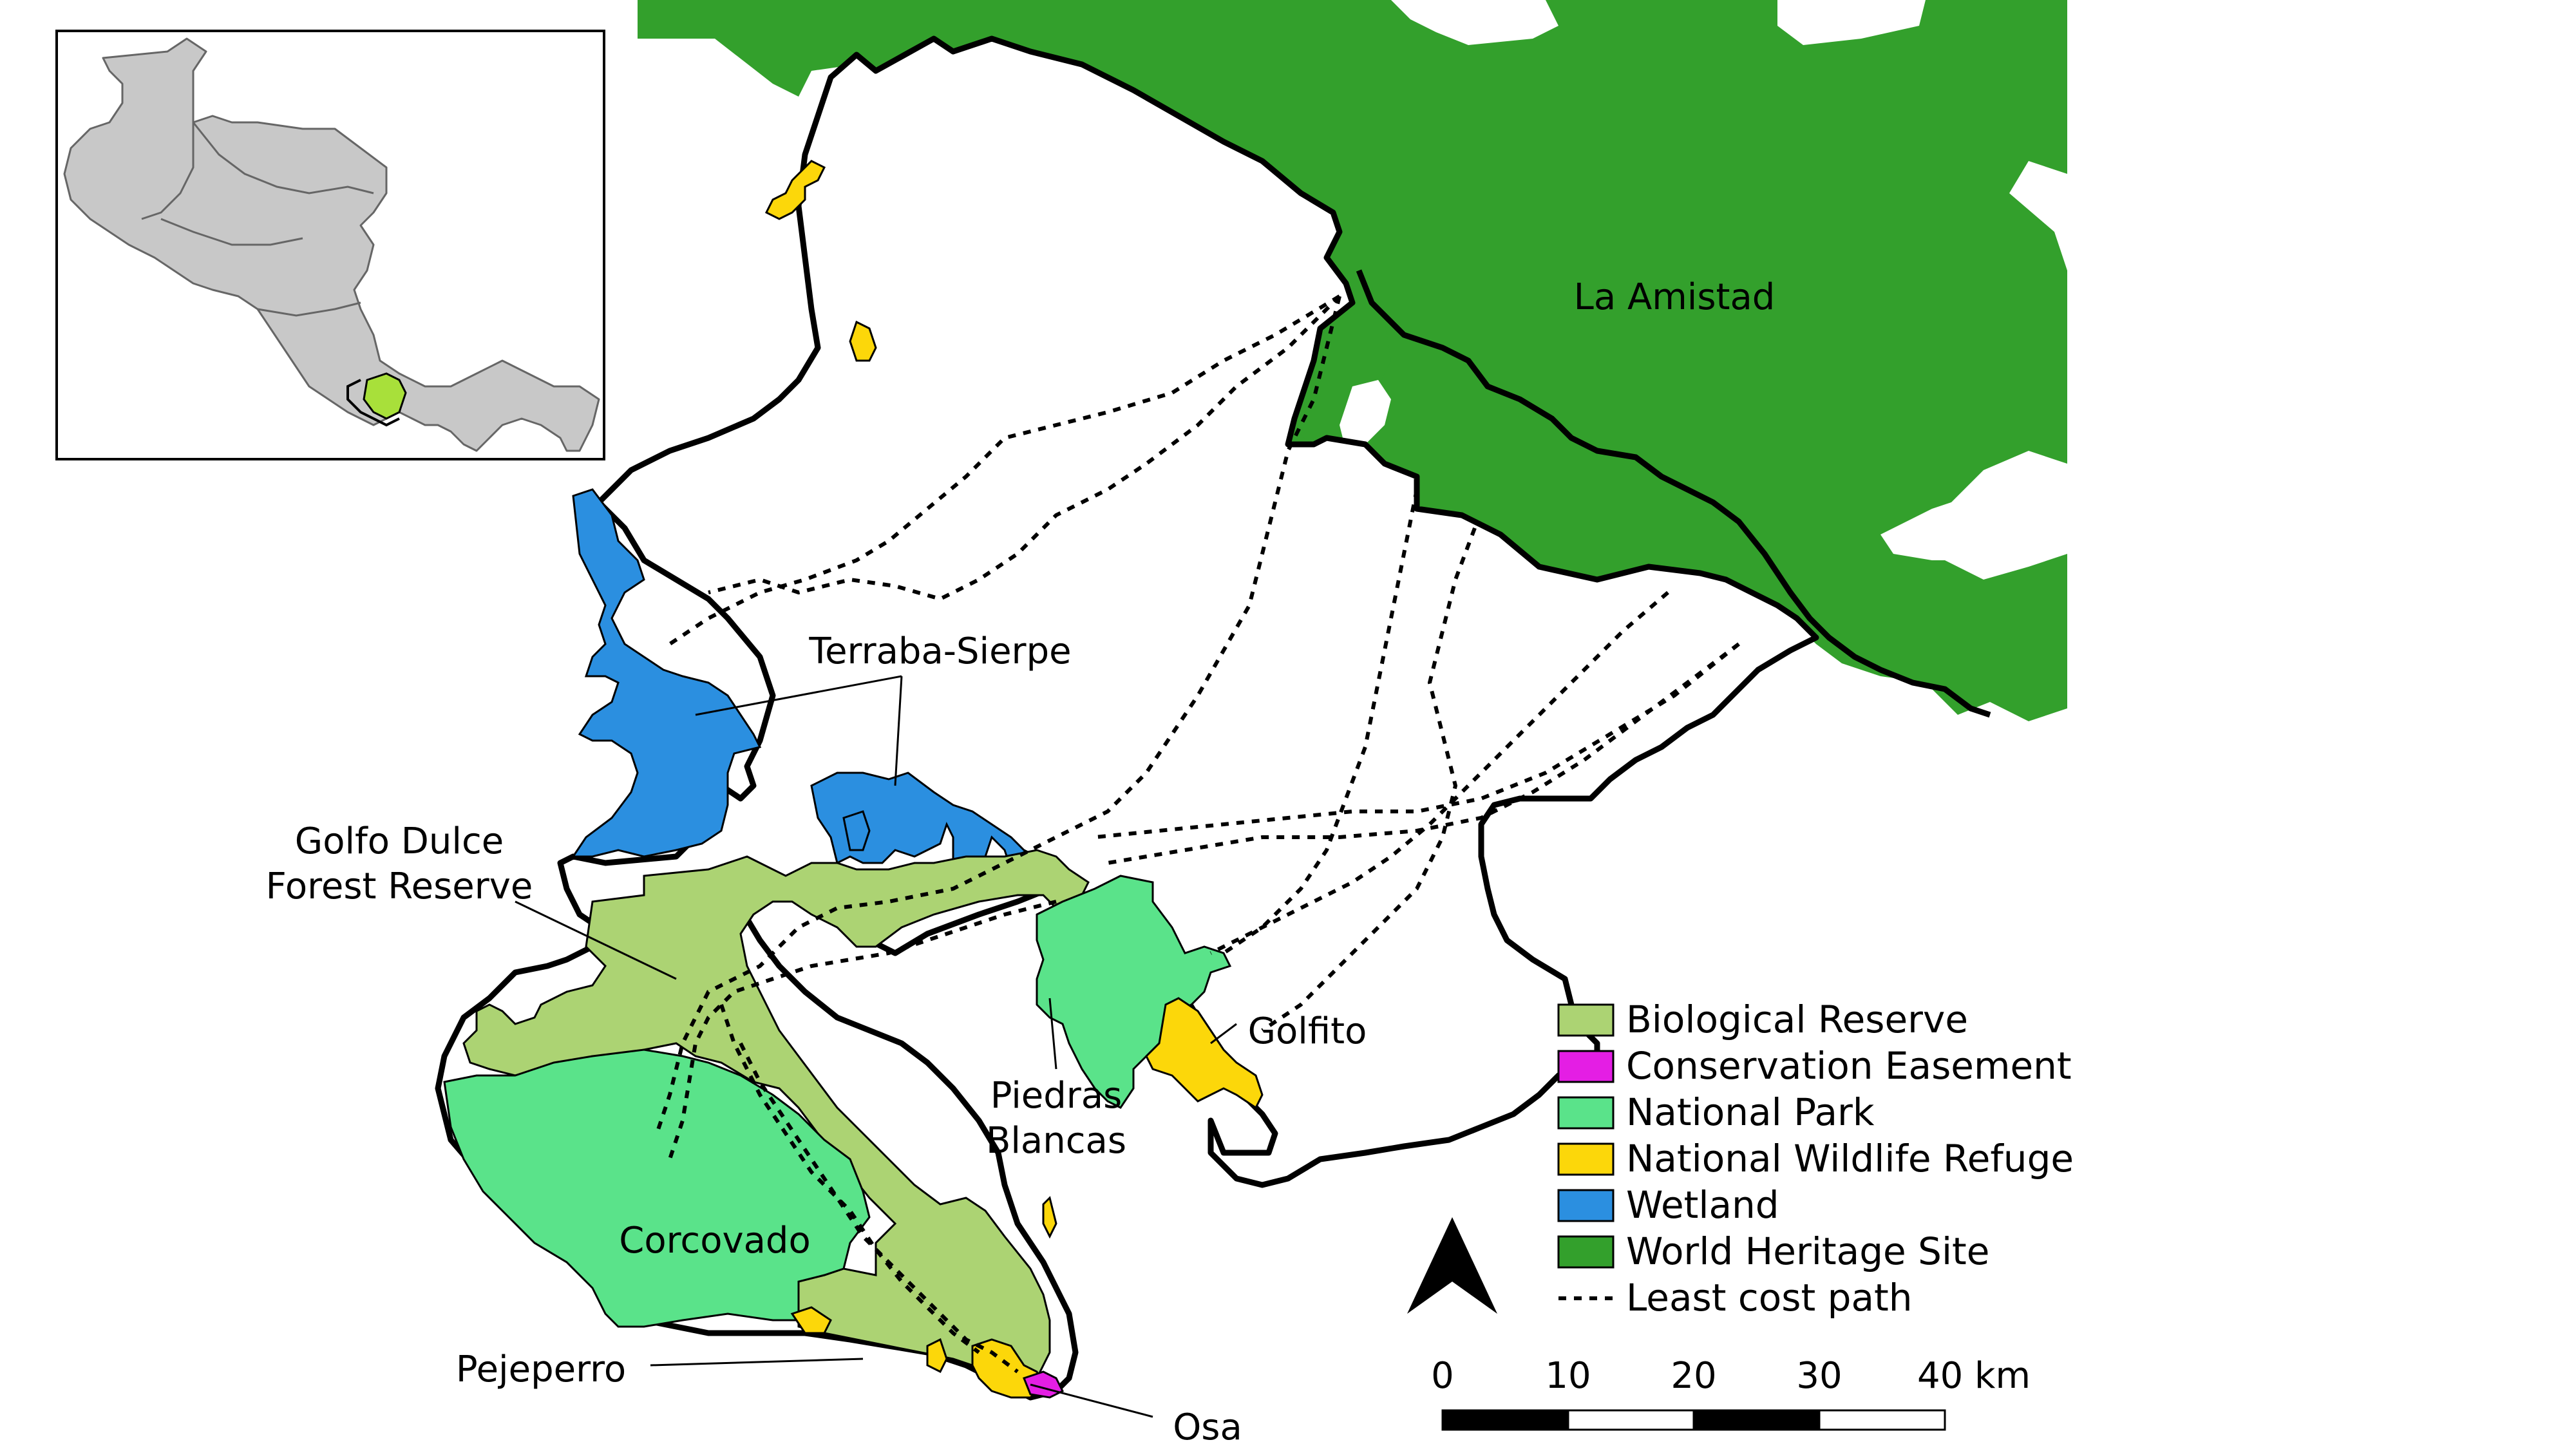 The image size is (2576, 1449). I want to click on legend-swatch-national-wildlife-refuge, so click(1586, 1159).